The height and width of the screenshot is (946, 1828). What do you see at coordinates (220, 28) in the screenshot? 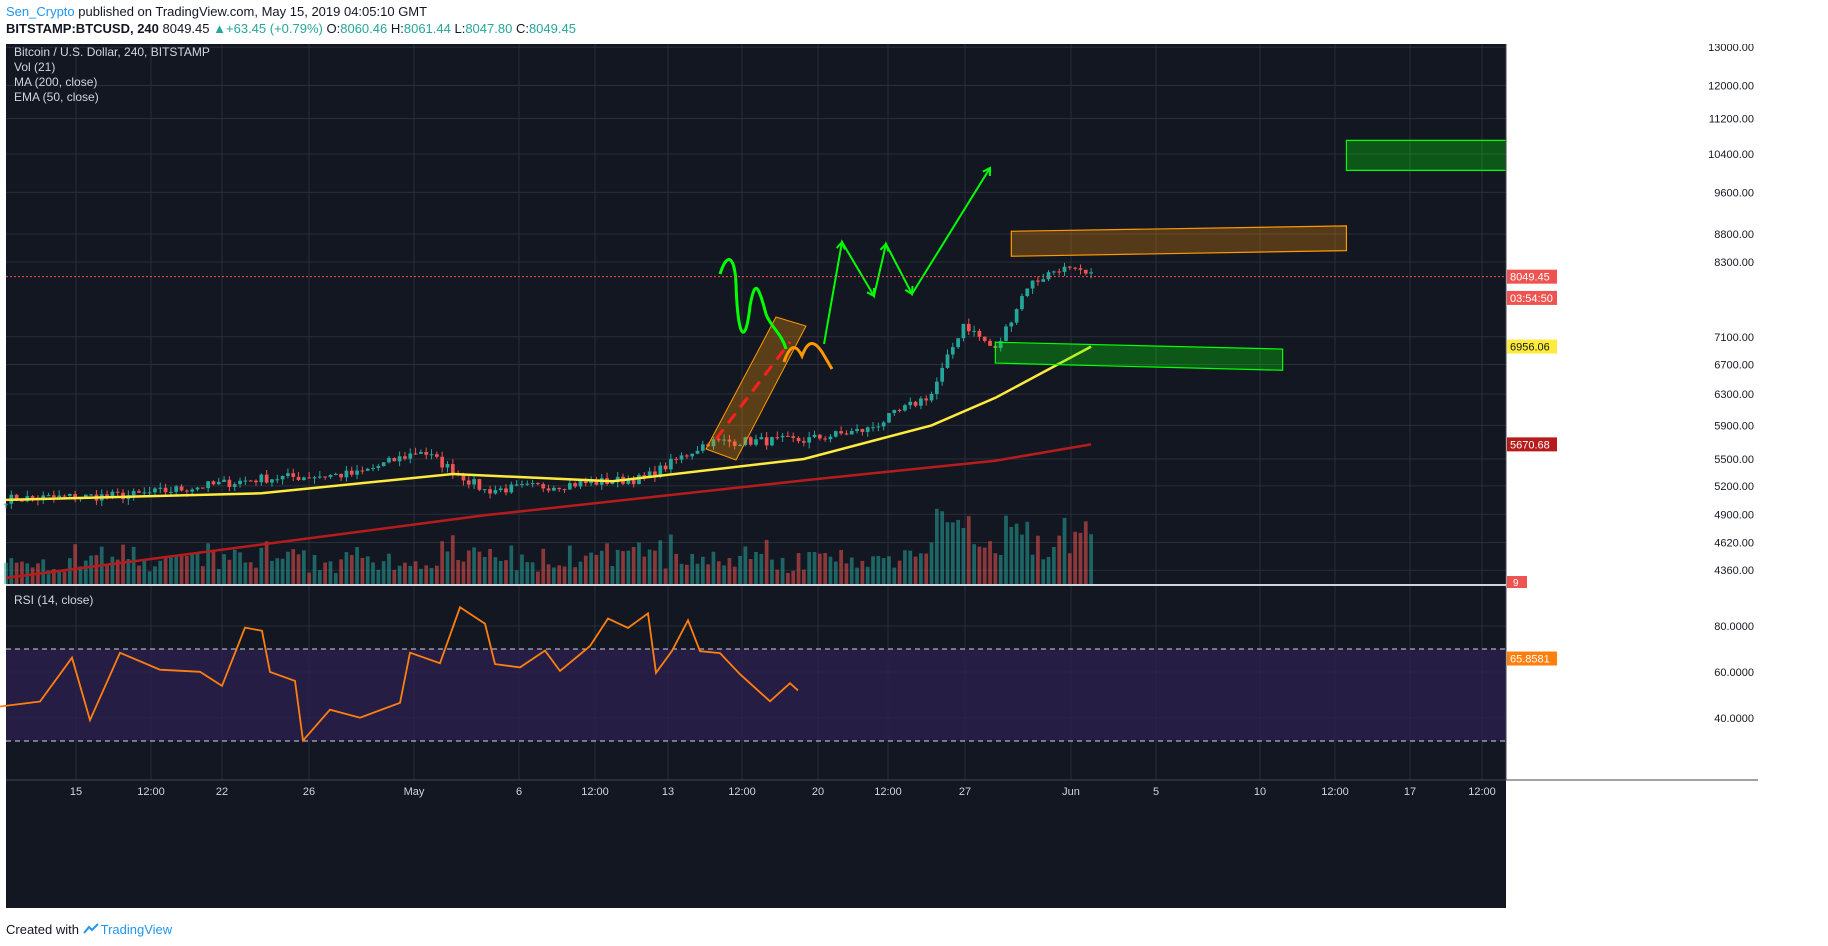
I see `change-up-icon: ▲` at bounding box center [220, 28].